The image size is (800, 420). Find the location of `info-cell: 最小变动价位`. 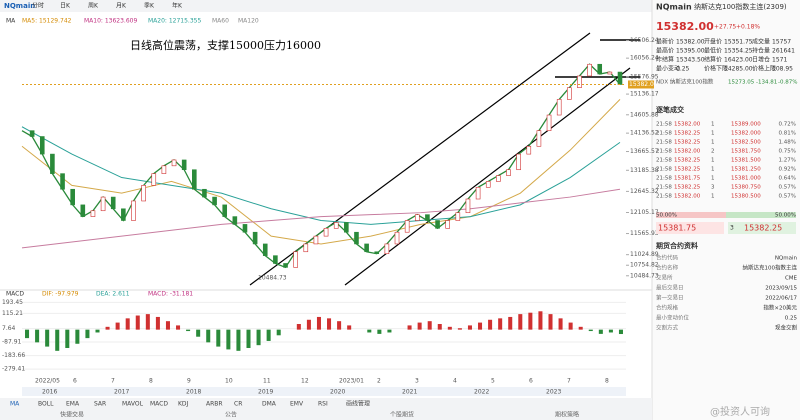

info-cell: 最小变动价位 is located at coordinates (673, 318).